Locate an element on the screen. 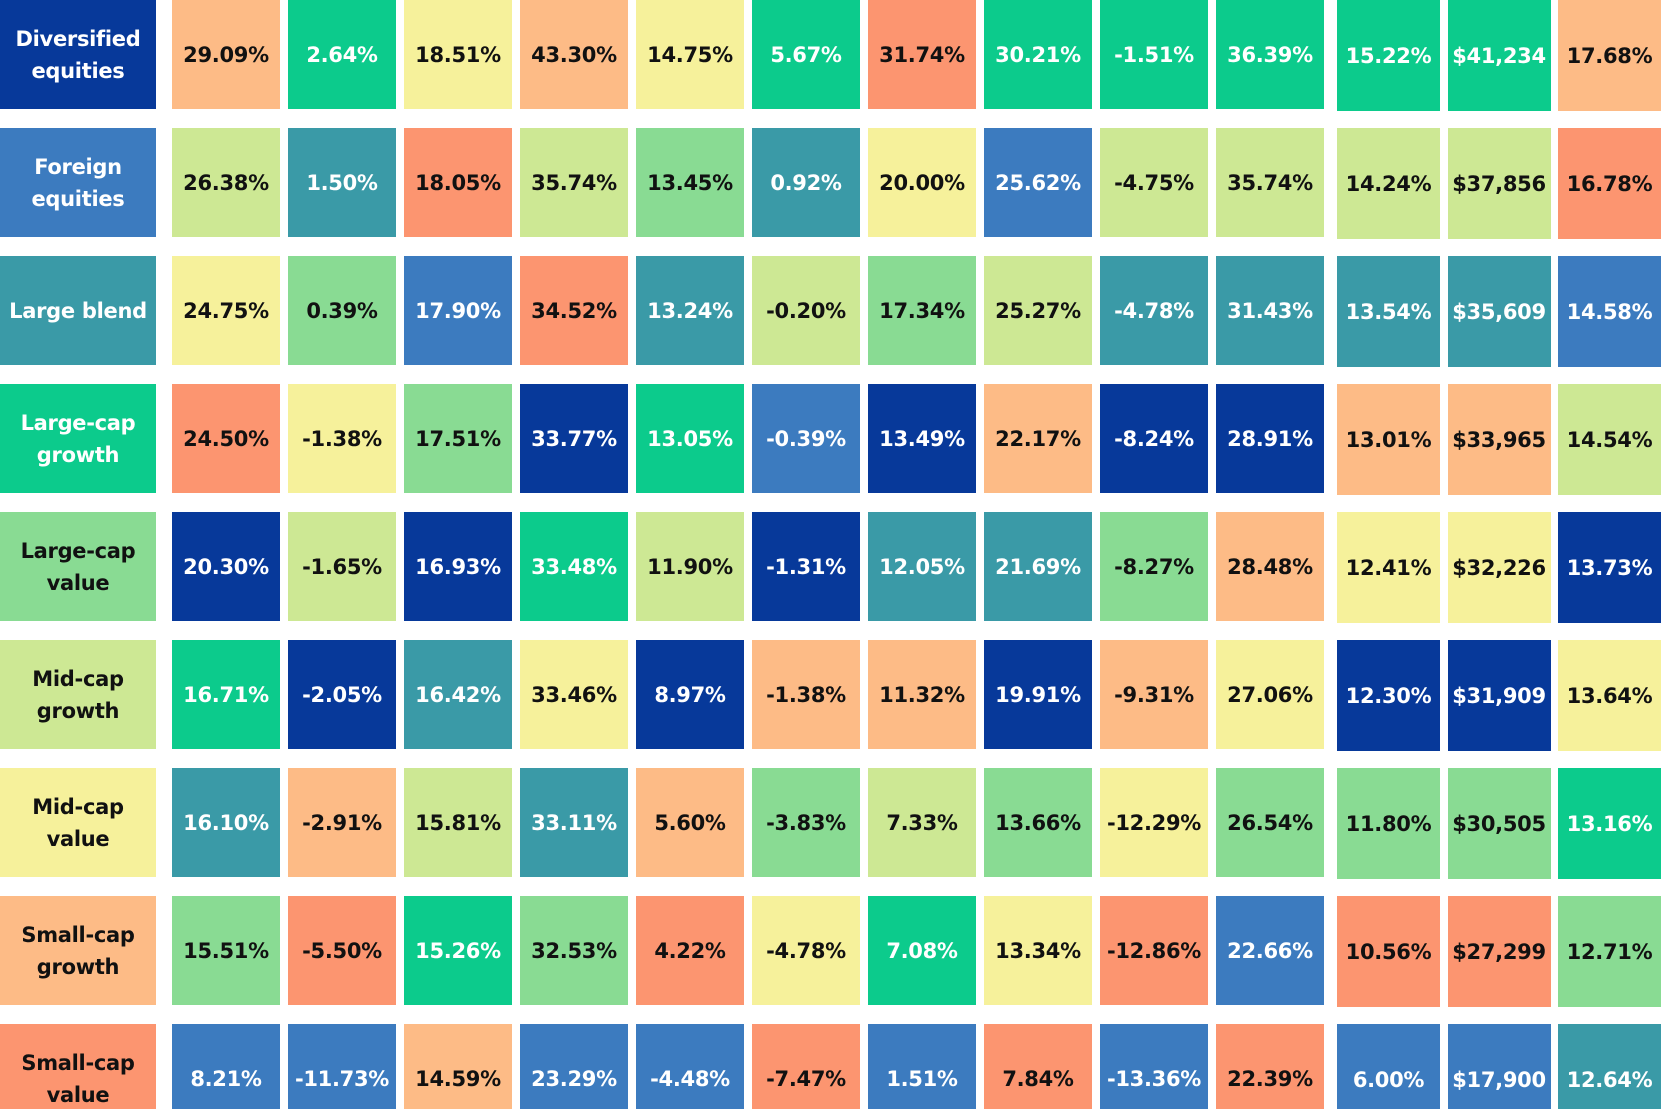 This screenshot has height=1109, width=1664. table-cell: 28.48% is located at coordinates (1270, 566).